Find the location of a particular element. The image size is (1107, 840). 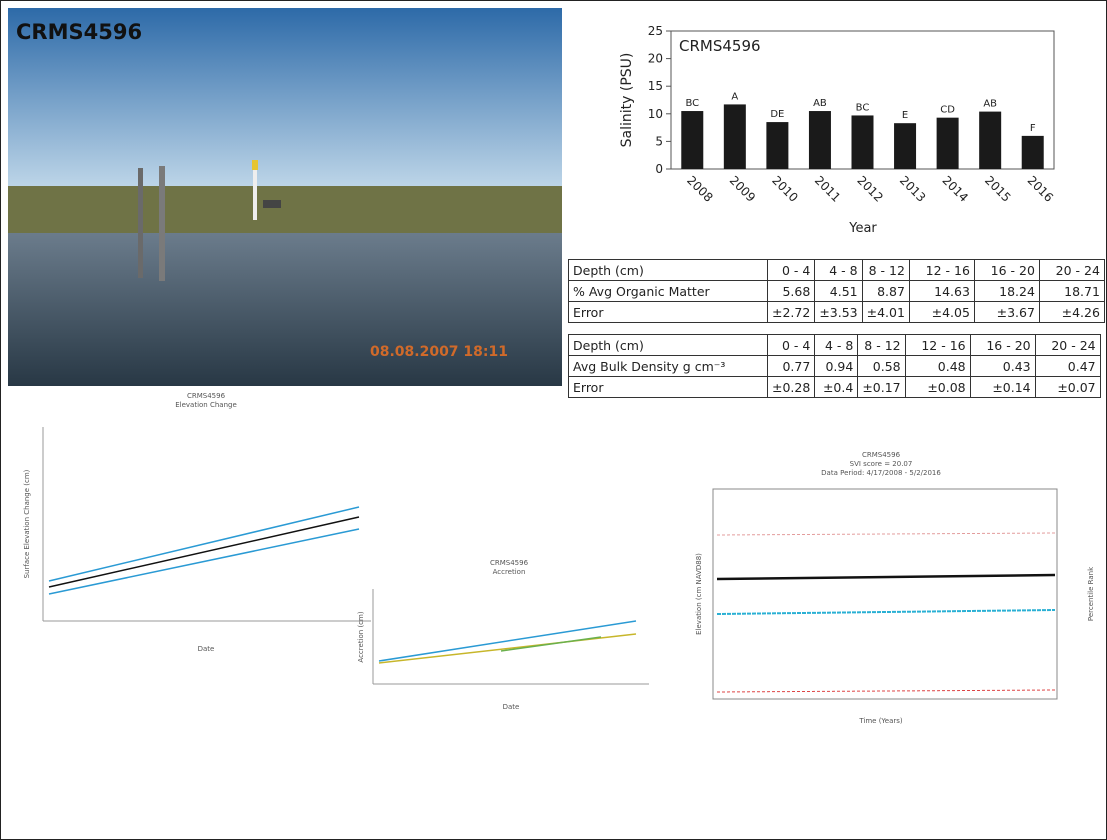

y-tick-label: 20 is located at coordinates (655, 59).